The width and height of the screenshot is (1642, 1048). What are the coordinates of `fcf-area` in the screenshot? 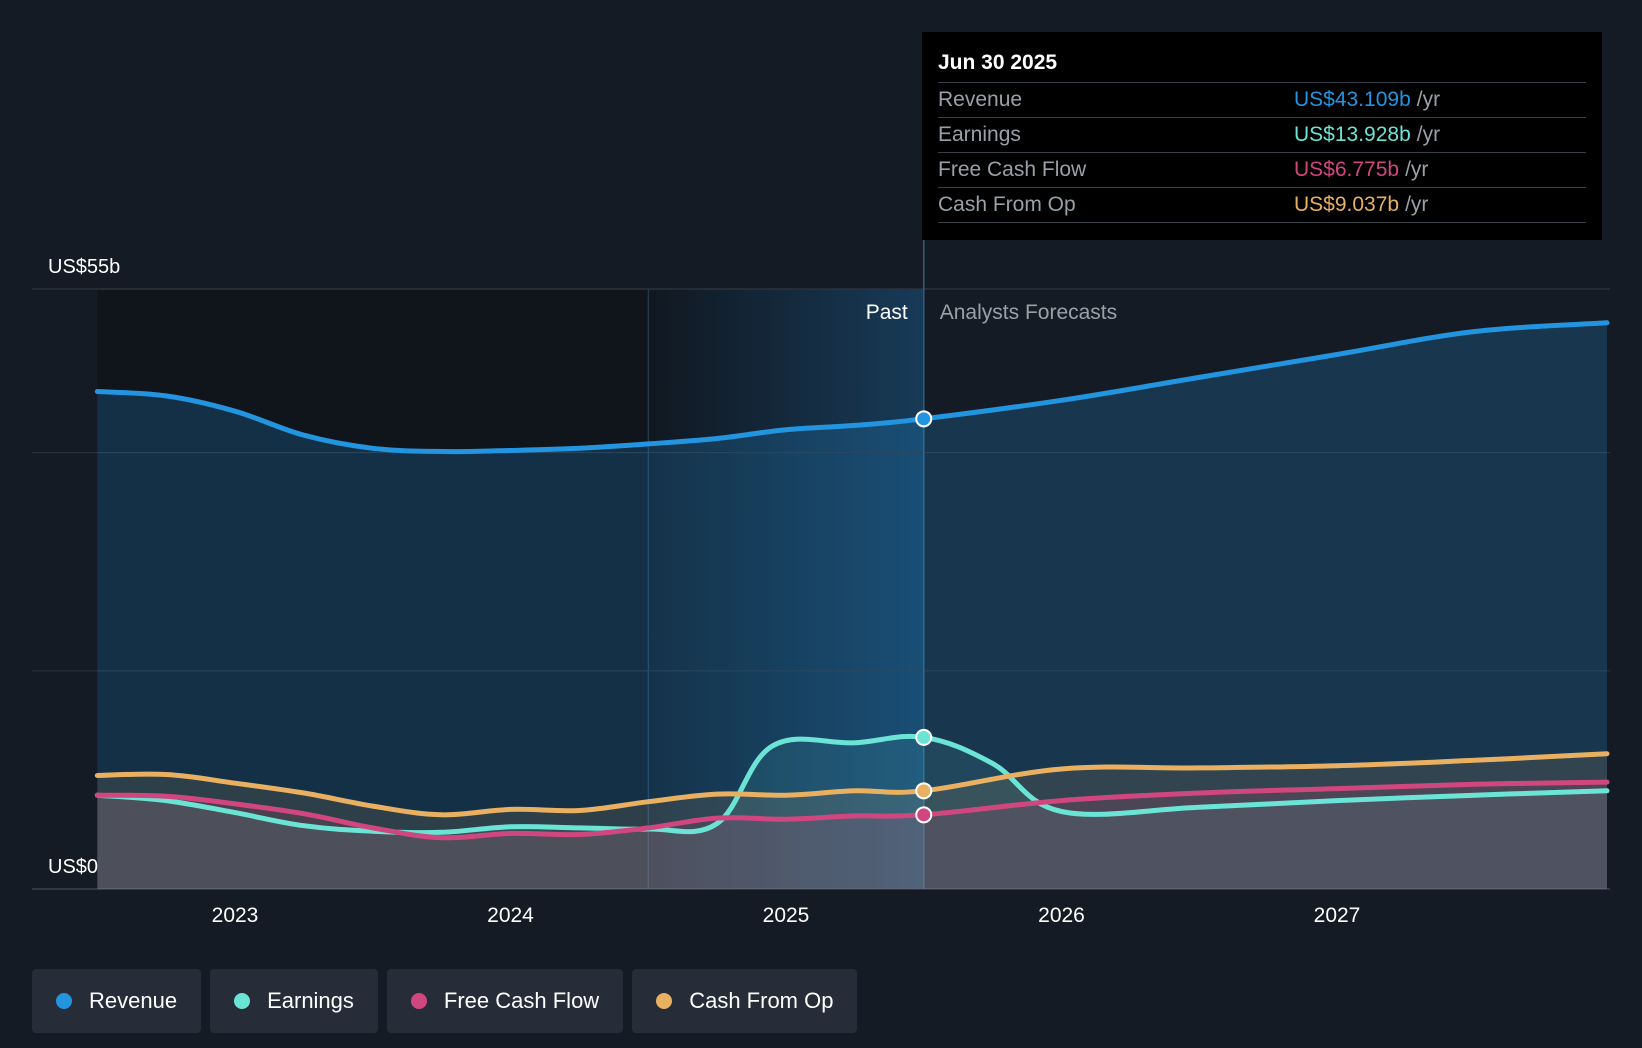 It's located at (852, 835).